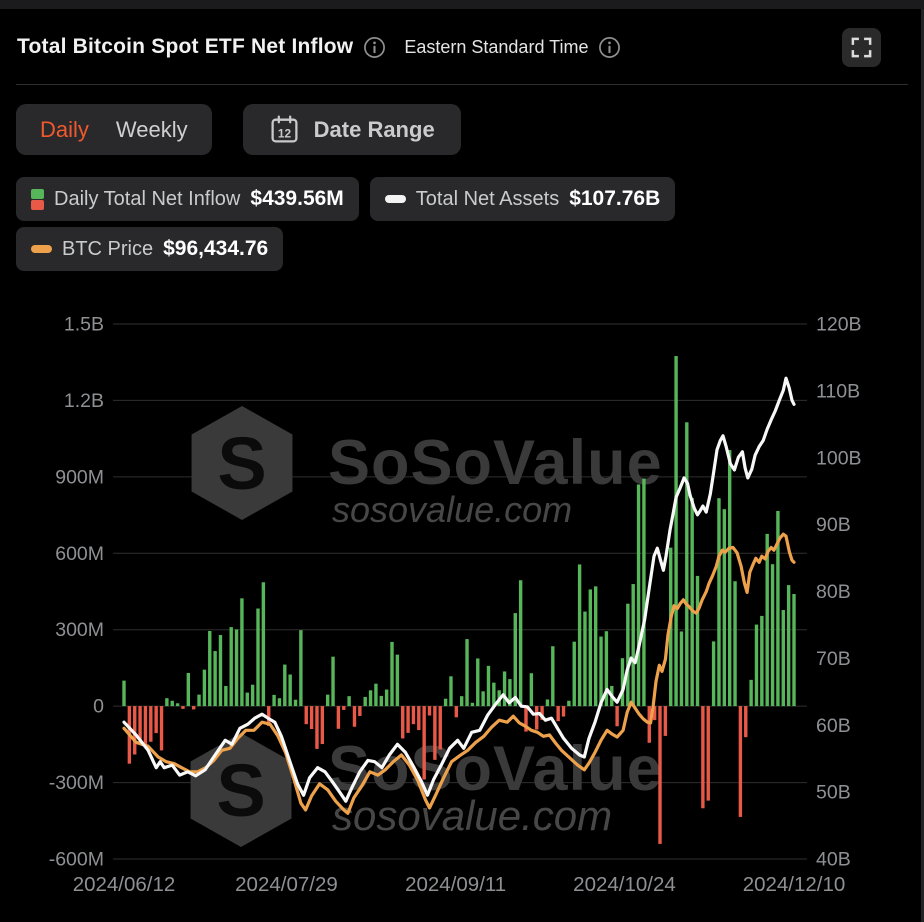 Image resolution: width=924 pixels, height=922 pixels. I want to click on title-info-icon, so click(374, 47).